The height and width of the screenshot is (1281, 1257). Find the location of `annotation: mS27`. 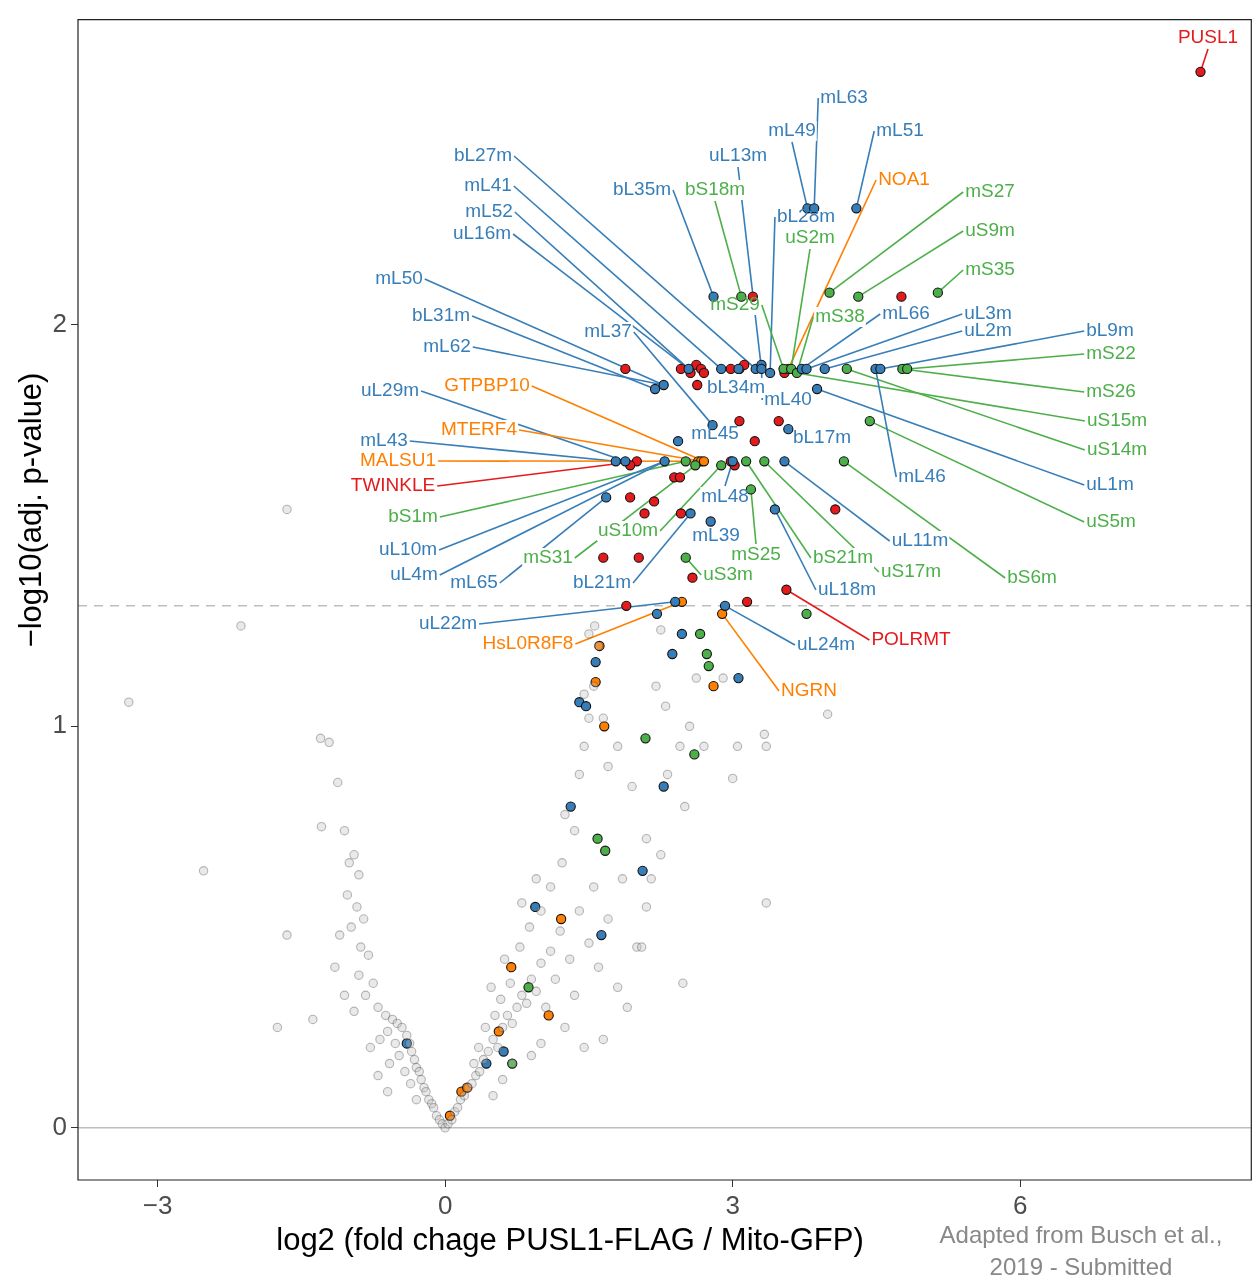

annotation: mS27 is located at coordinates (990, 191).